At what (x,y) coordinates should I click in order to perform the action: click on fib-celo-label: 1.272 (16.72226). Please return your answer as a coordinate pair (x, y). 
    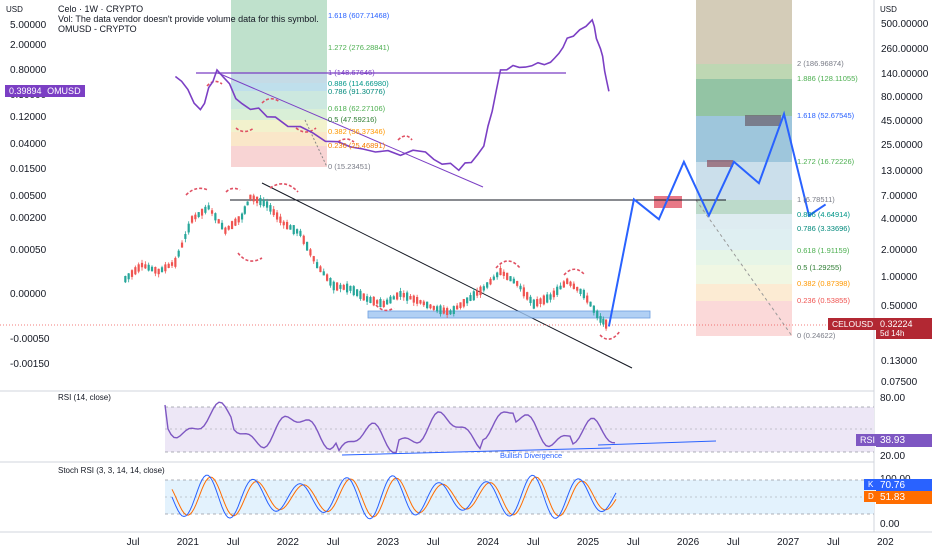
    Looking at the image, I should click on (826, 161).